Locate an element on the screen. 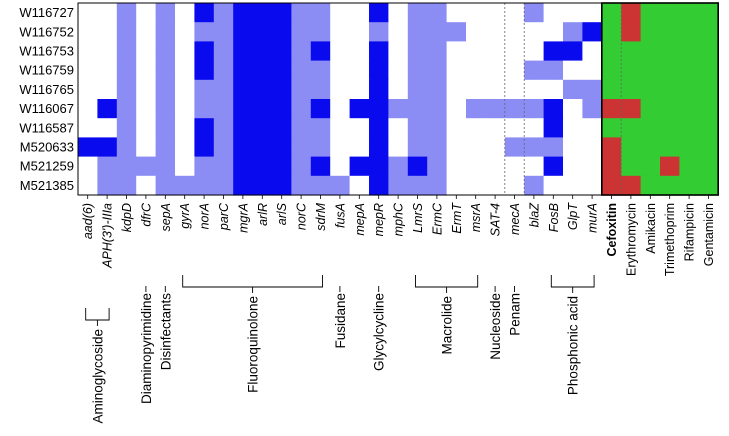  gene-label: mecA is located at coordinates (515, 219).